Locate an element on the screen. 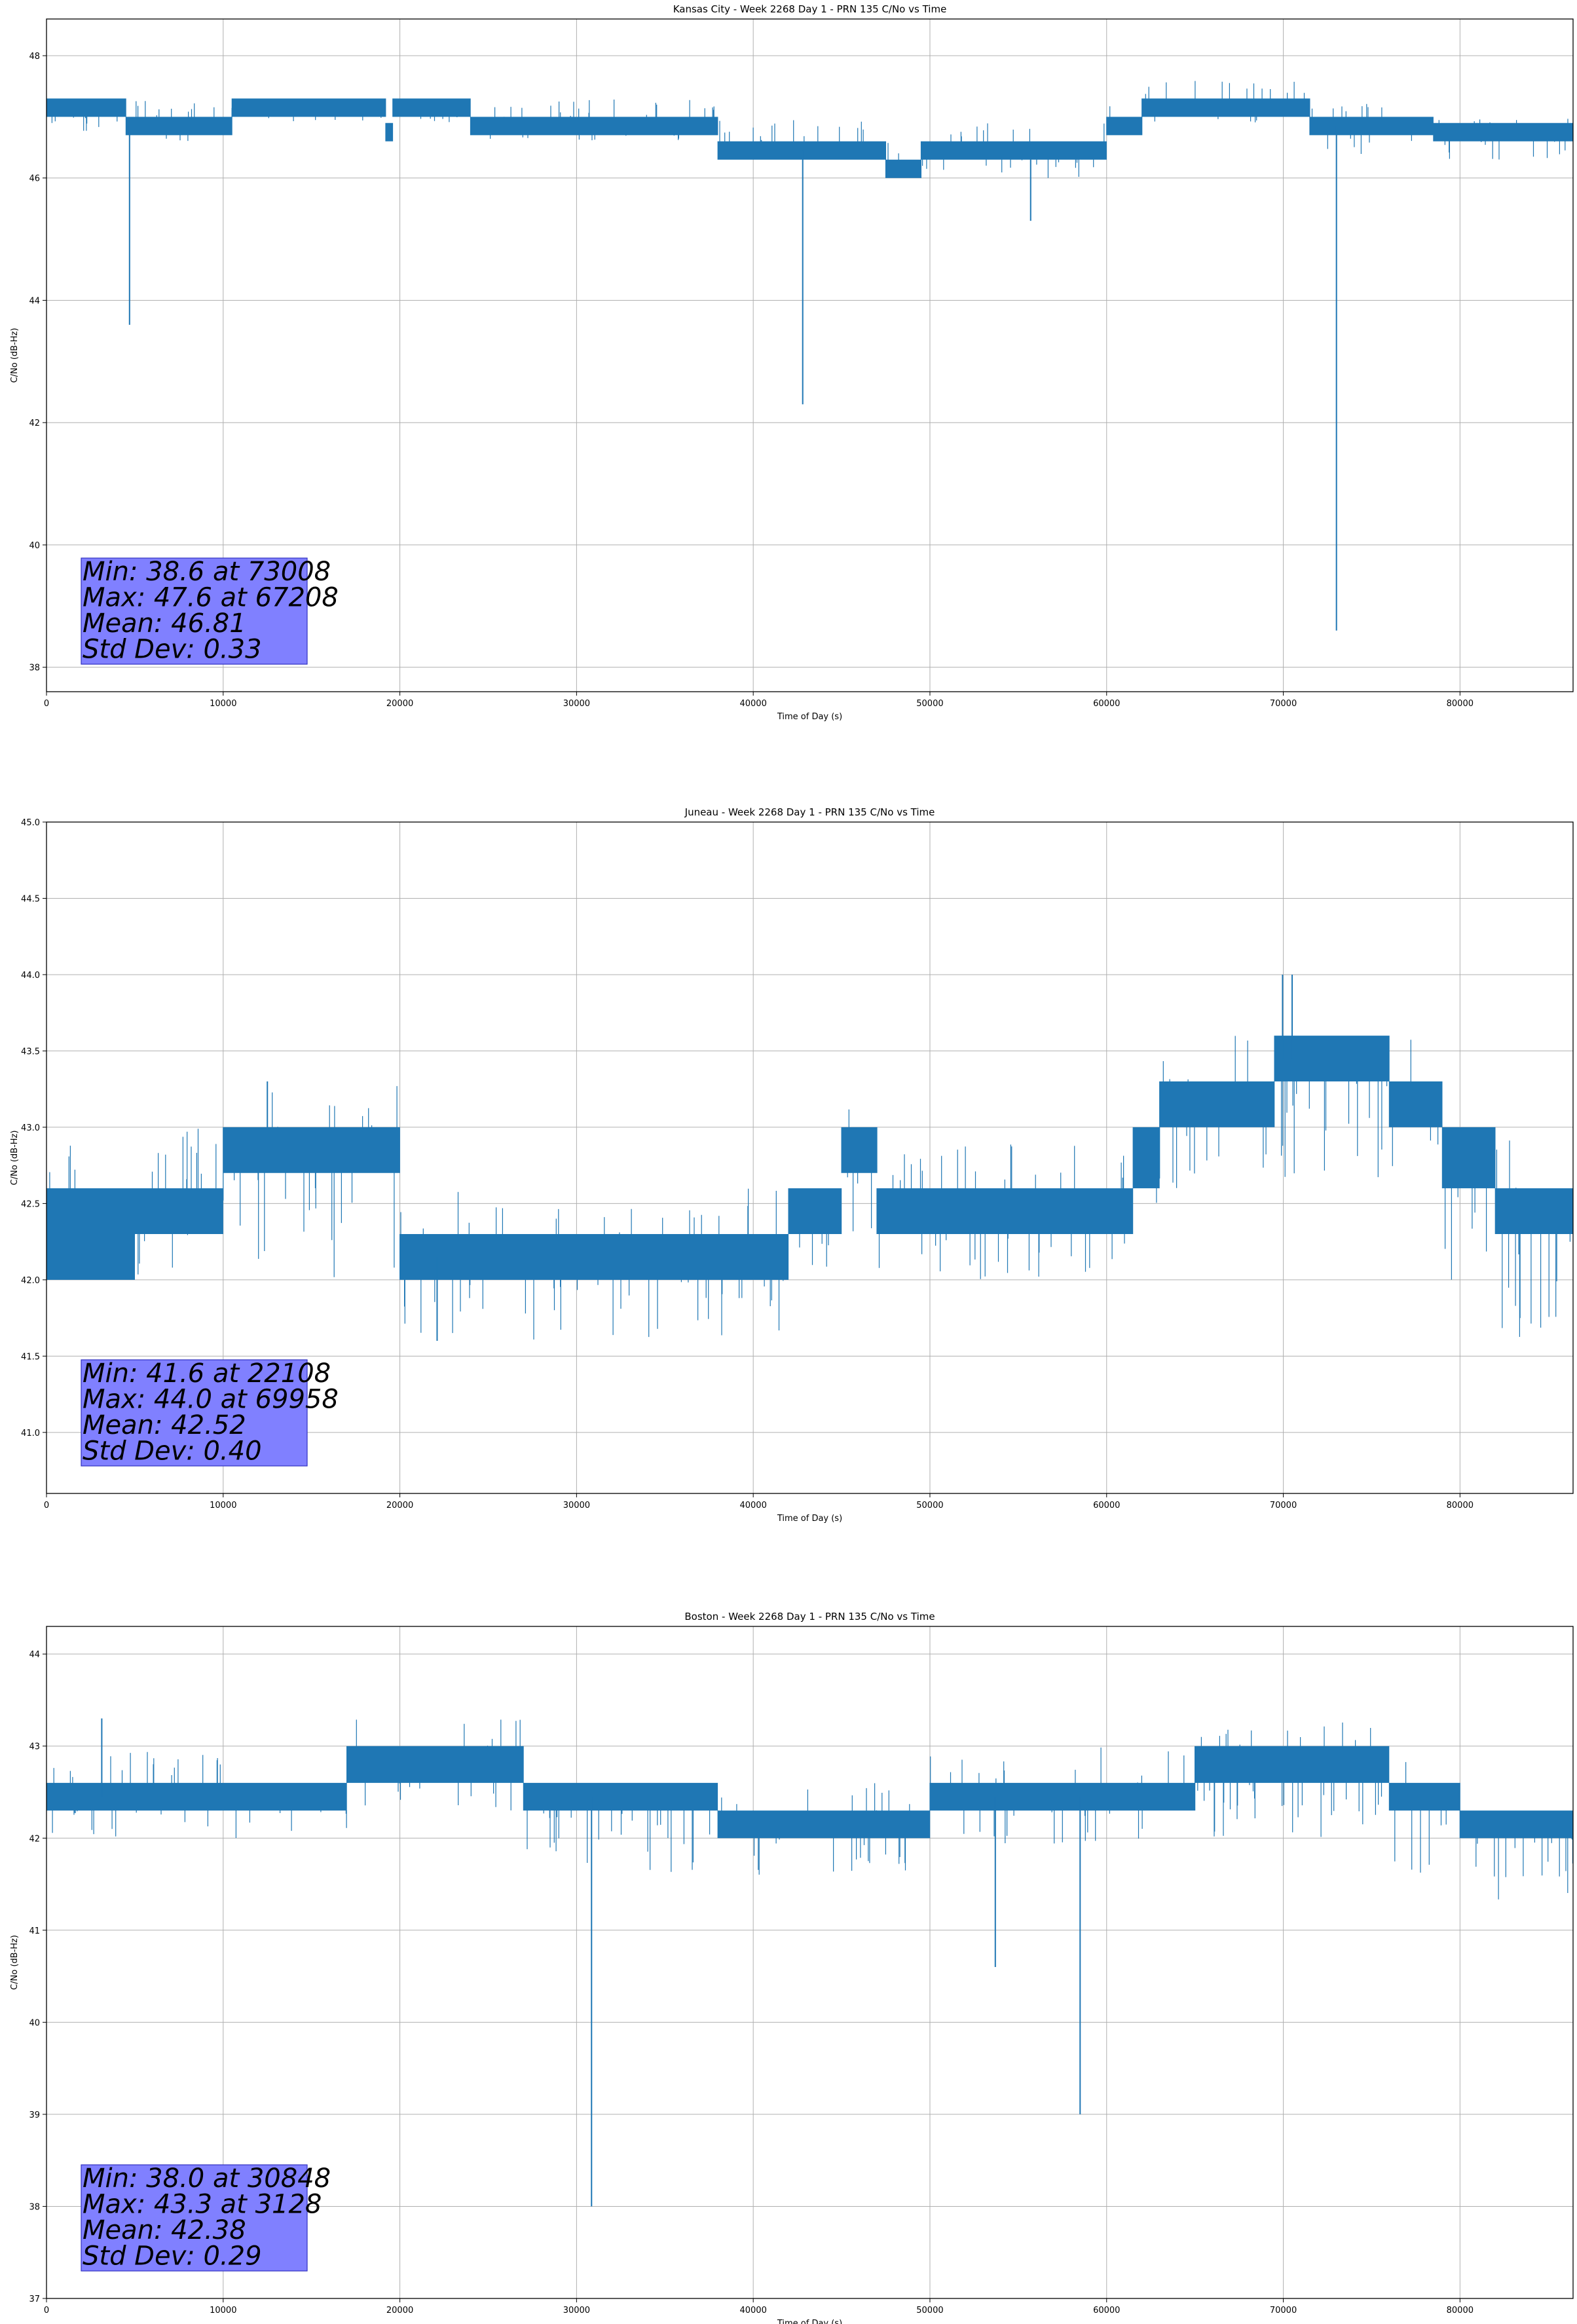 This screenshot has width=1577, height=2324. stats-line: Max: 44.0 at 69958 is located at coordinates (211, 1400).